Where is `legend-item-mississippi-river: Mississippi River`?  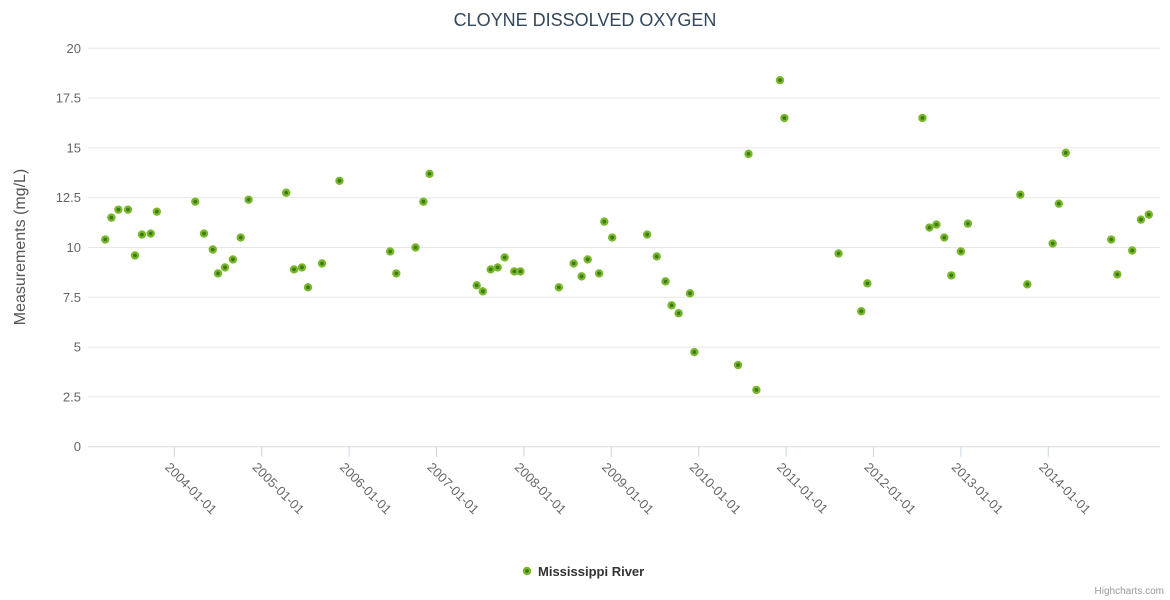 legend-item-mississippi-river: Mississippi River is located at coordinates (583, 571).